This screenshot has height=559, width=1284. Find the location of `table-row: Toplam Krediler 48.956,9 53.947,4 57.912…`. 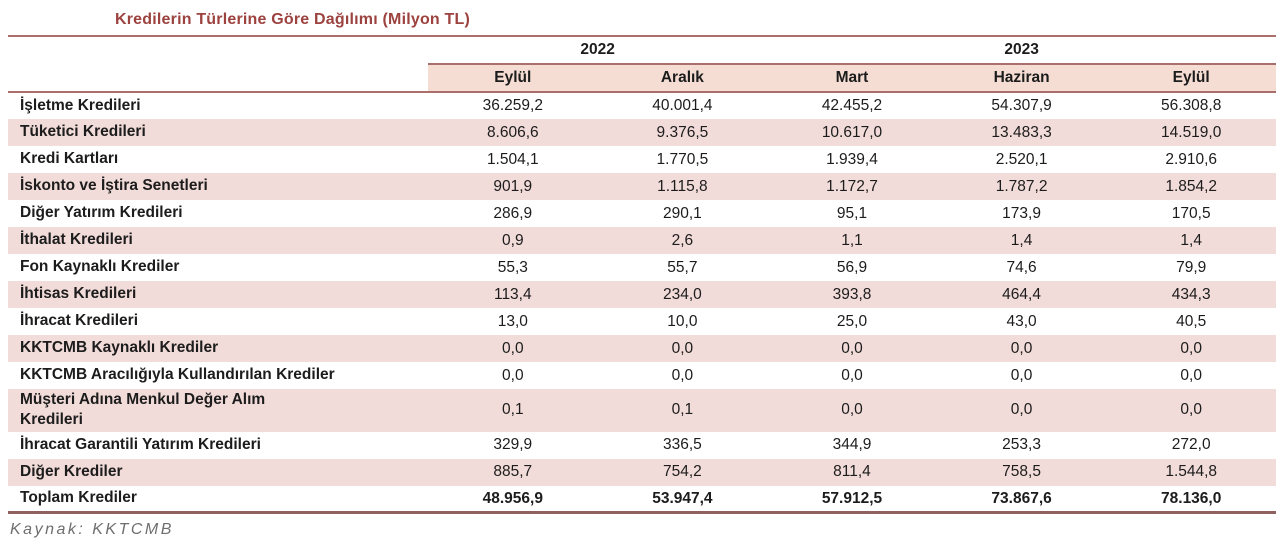

table-row: Toplam Krediler 48.956,9 53.947,4 57.912… is located at coordinates (642, 500).